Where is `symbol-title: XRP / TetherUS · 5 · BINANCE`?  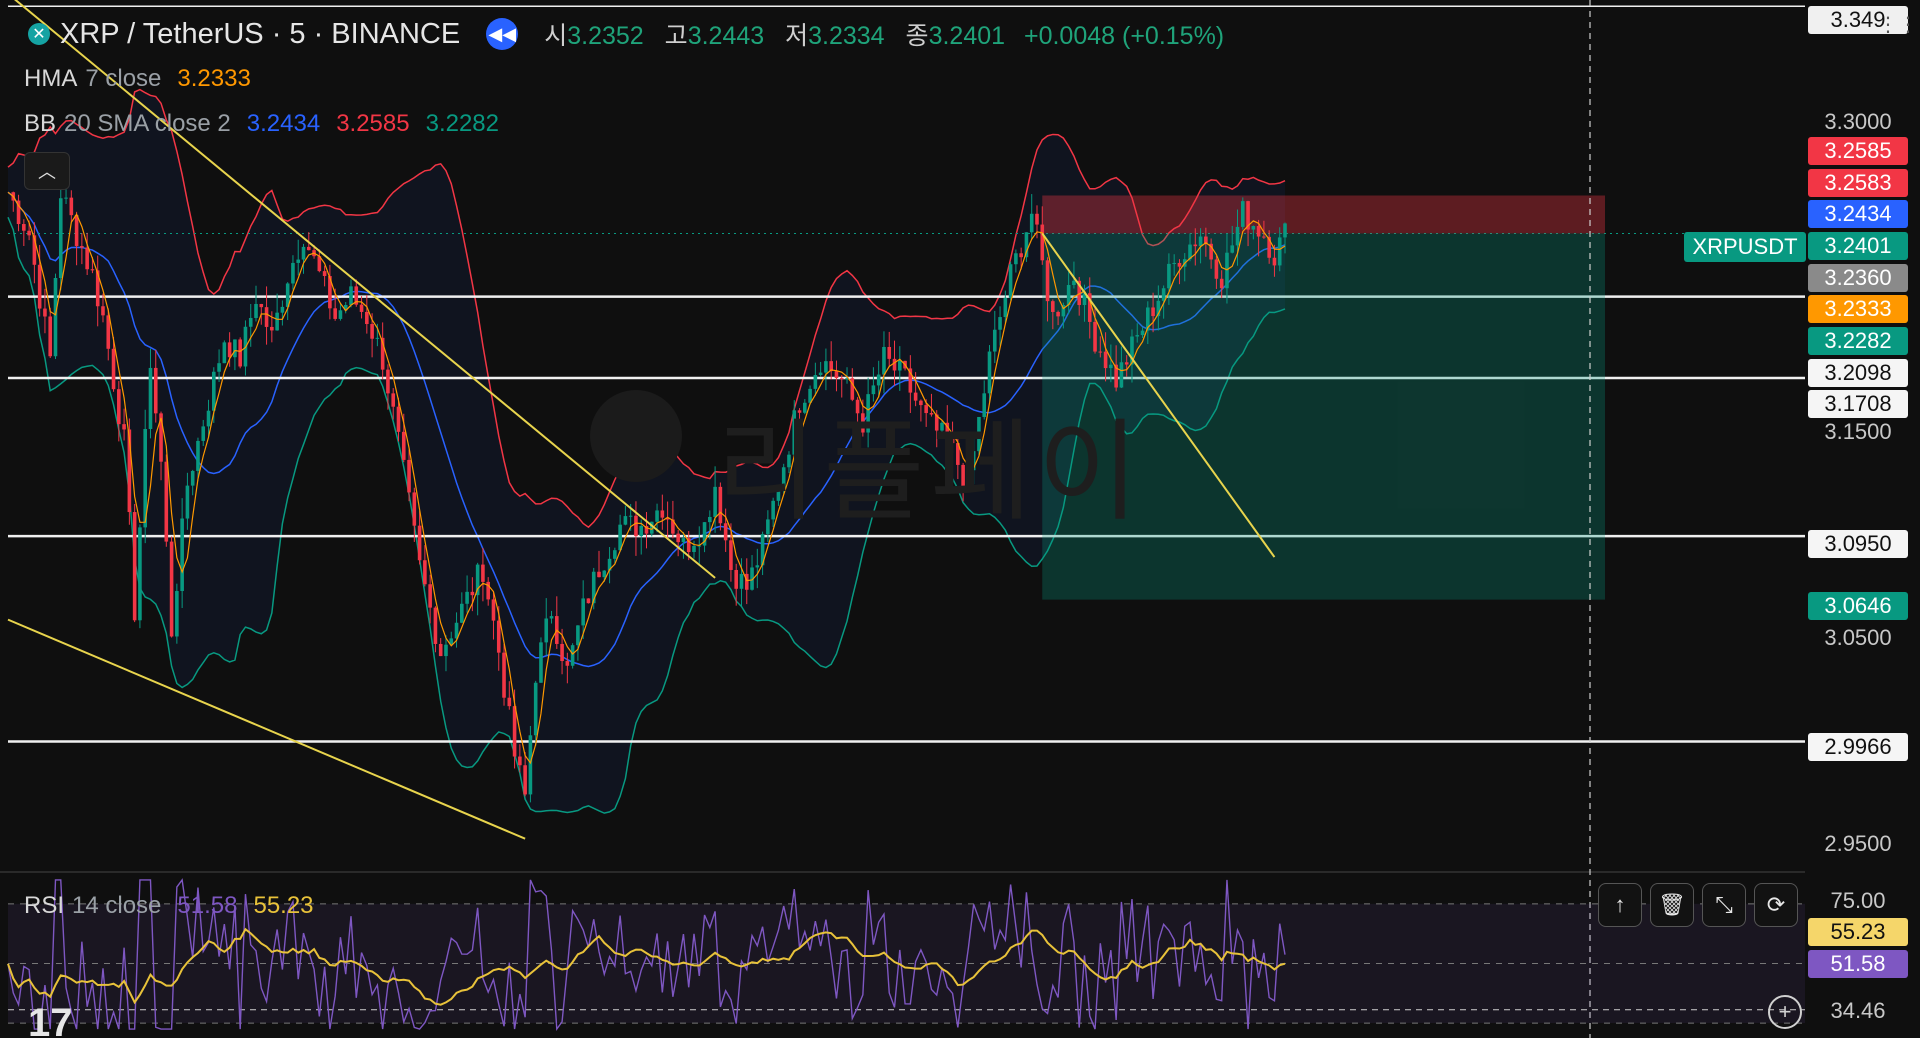 symbol-title: XRP / TetherUS · 5 · BINANCE is located at coordinates (260, 33).